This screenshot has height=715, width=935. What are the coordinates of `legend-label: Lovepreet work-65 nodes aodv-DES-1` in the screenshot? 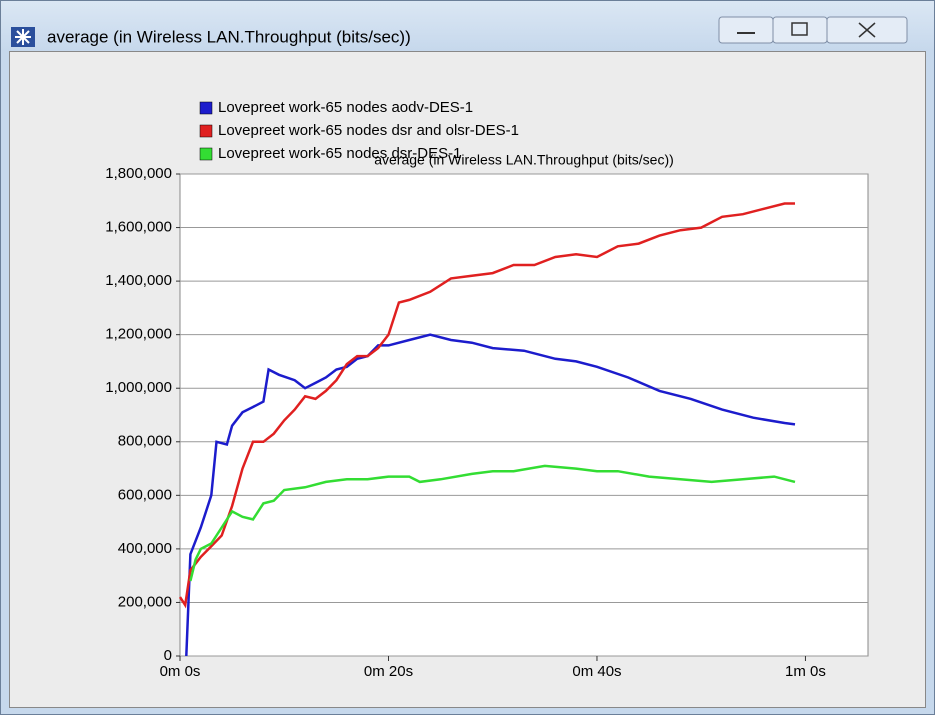 It's located at (345, 107).